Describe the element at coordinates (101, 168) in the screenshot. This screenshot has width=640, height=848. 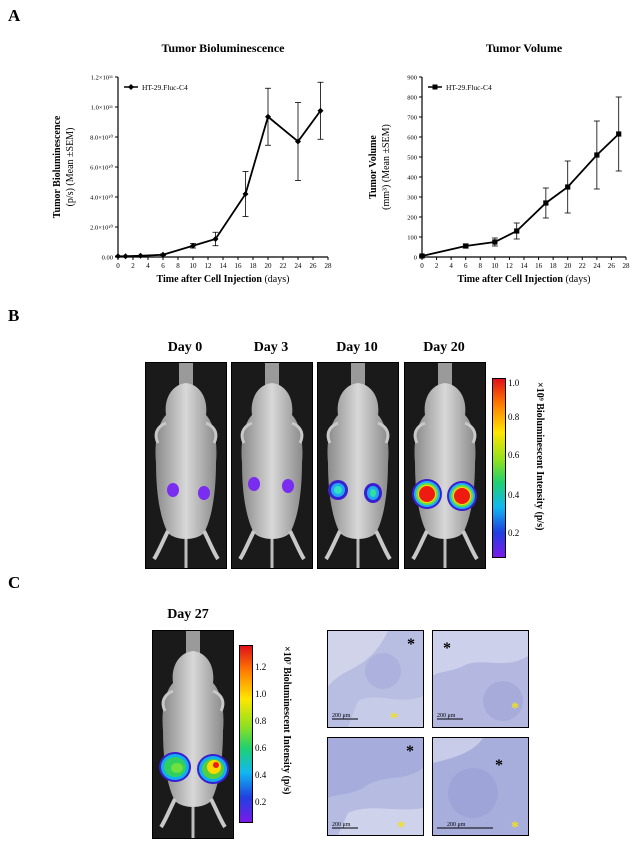
I see `y-tick-label: 6.0×10¹⁰` at that location.